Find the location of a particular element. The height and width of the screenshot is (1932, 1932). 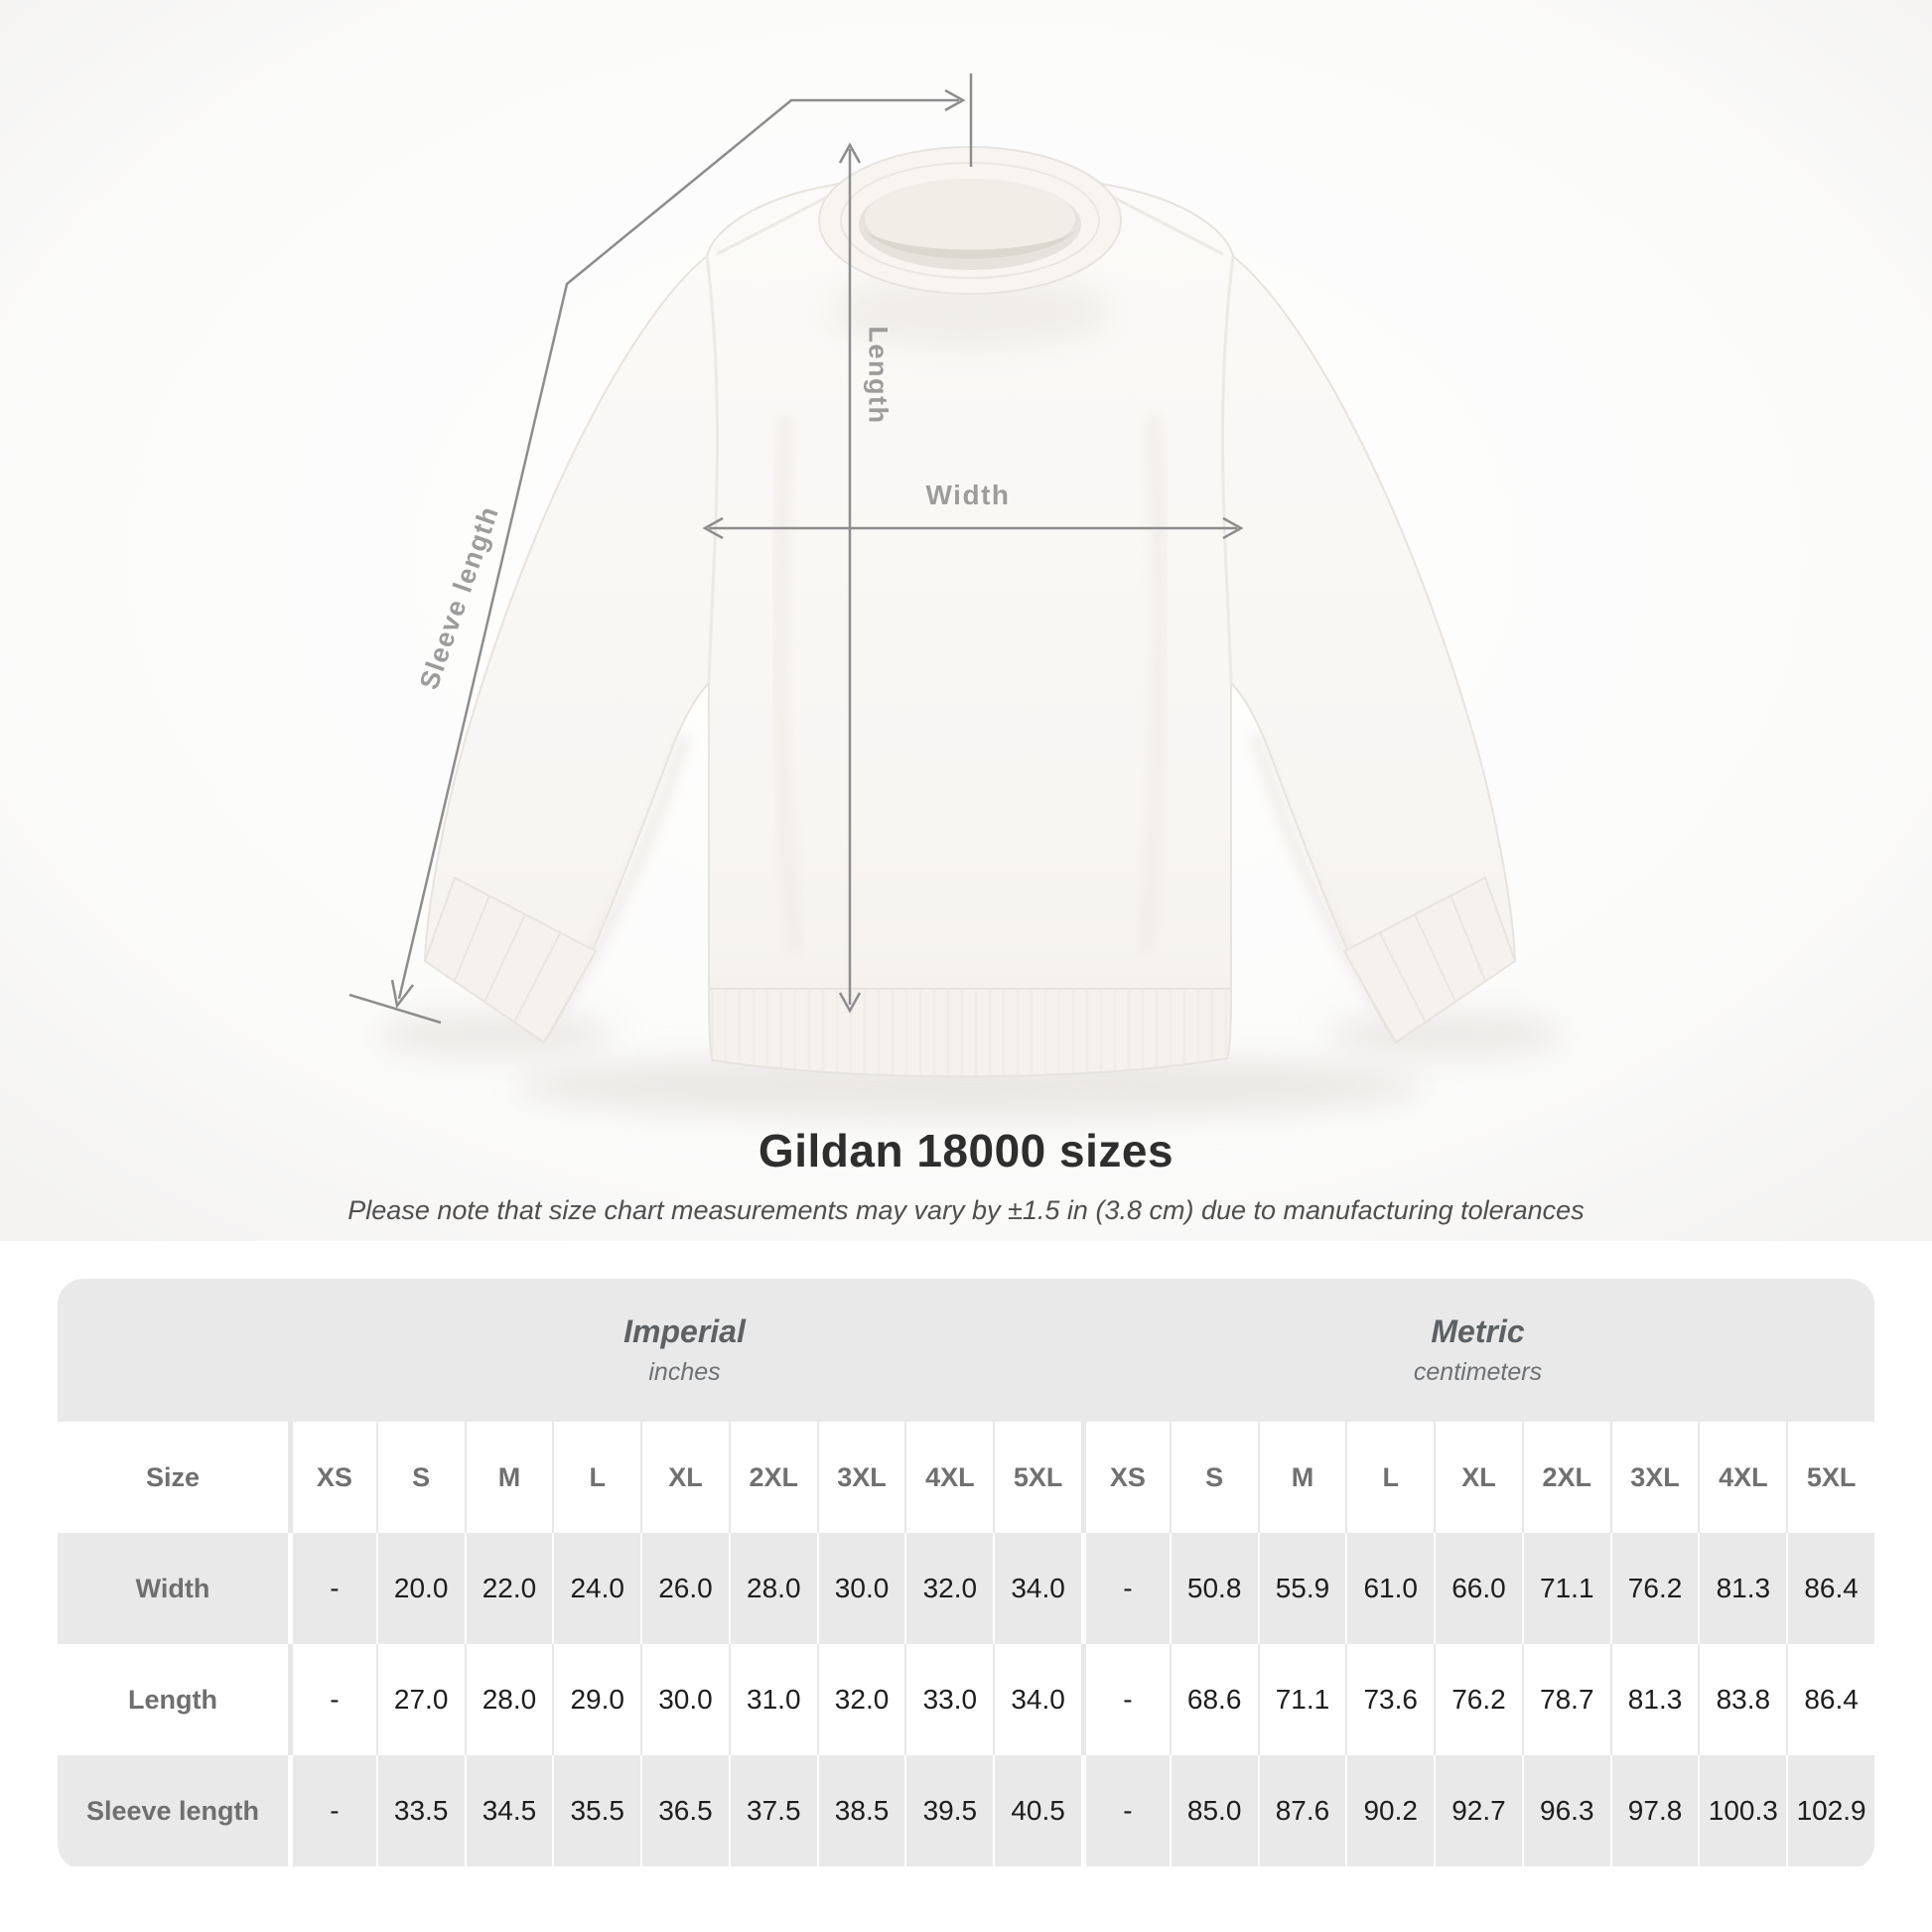

width-imperial-2xl: 28.0 is located at coordinates (772, 1589).